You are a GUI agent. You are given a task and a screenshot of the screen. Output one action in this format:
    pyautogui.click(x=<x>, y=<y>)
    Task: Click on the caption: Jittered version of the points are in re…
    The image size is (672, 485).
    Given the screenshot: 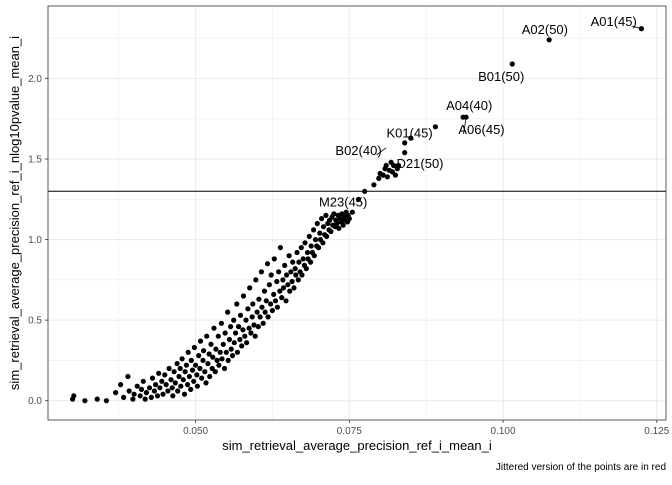 What is the action you would take?
    pyautogui.click(x=581, y=467)
    